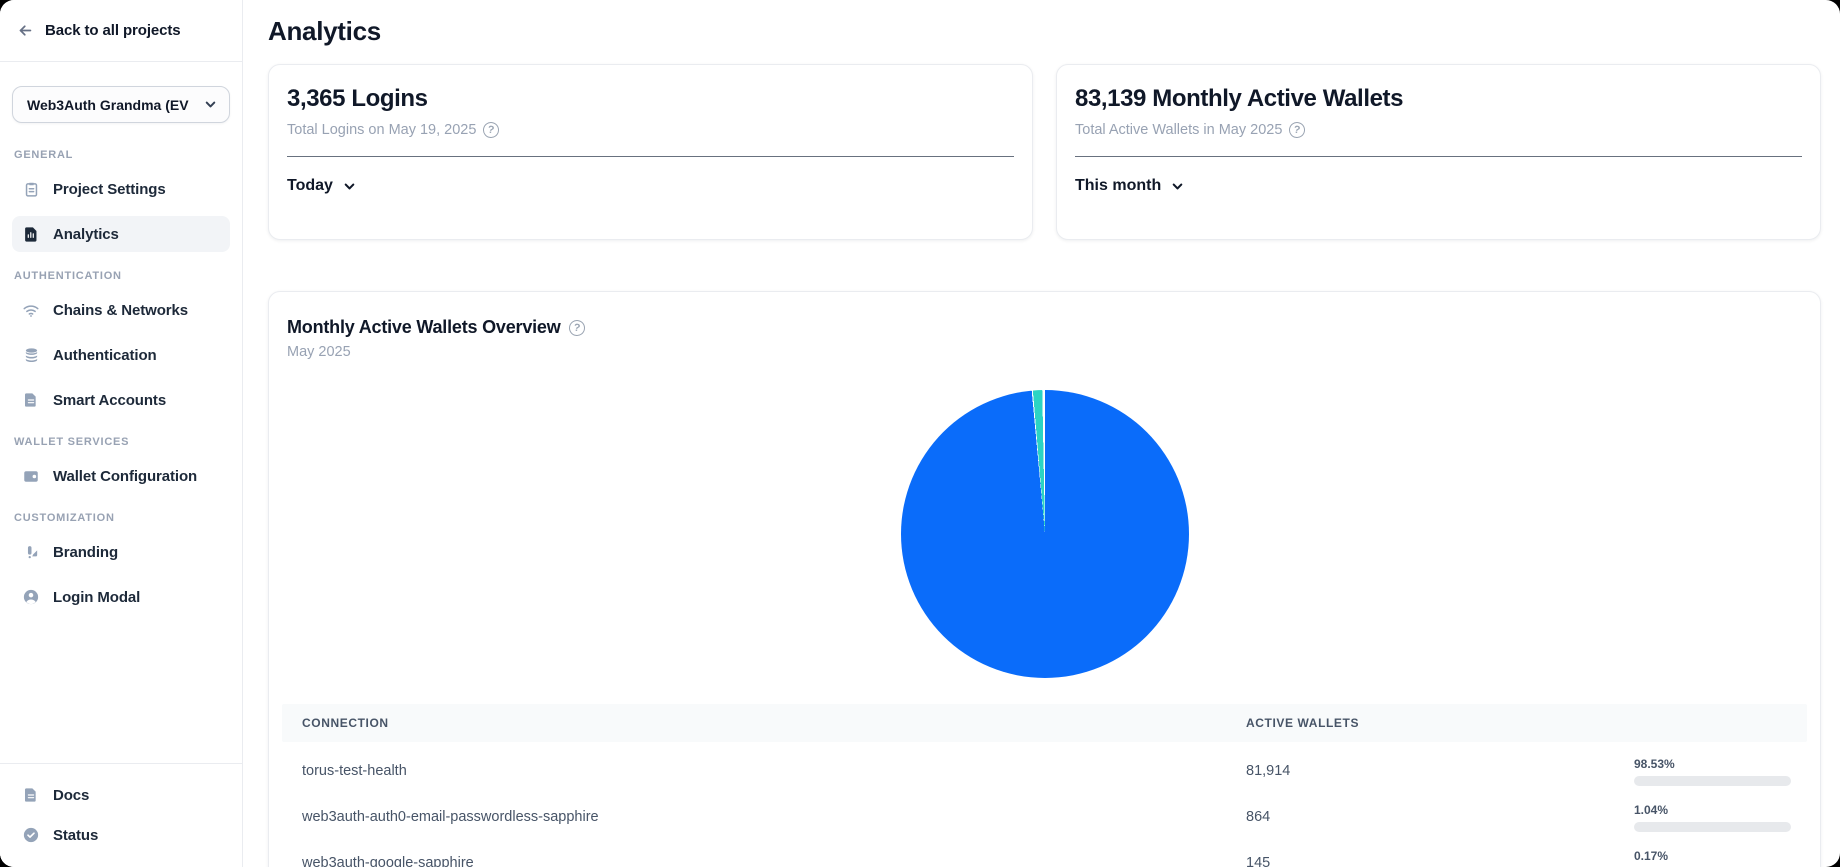 The height and width of the screenshot is (867, 1840). Describe the element at coordinates (31, 552) in the screenshot. I see `brush-icon` at that location.